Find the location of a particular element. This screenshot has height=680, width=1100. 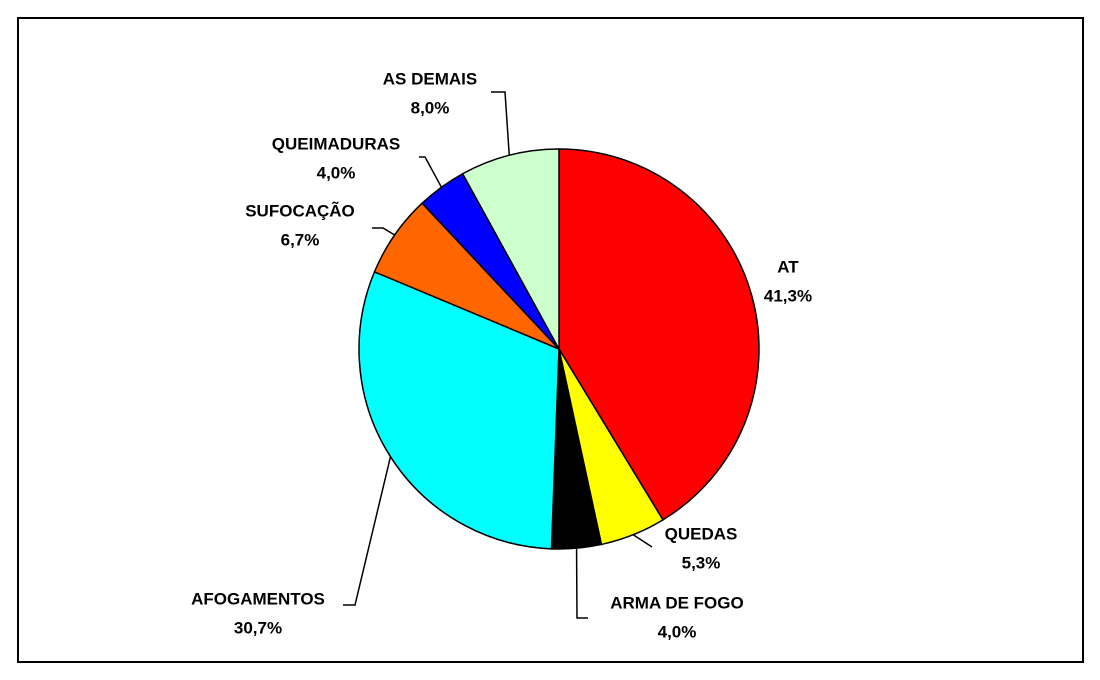

slice-label: QUEDAS is located at coordinates (701, 533).